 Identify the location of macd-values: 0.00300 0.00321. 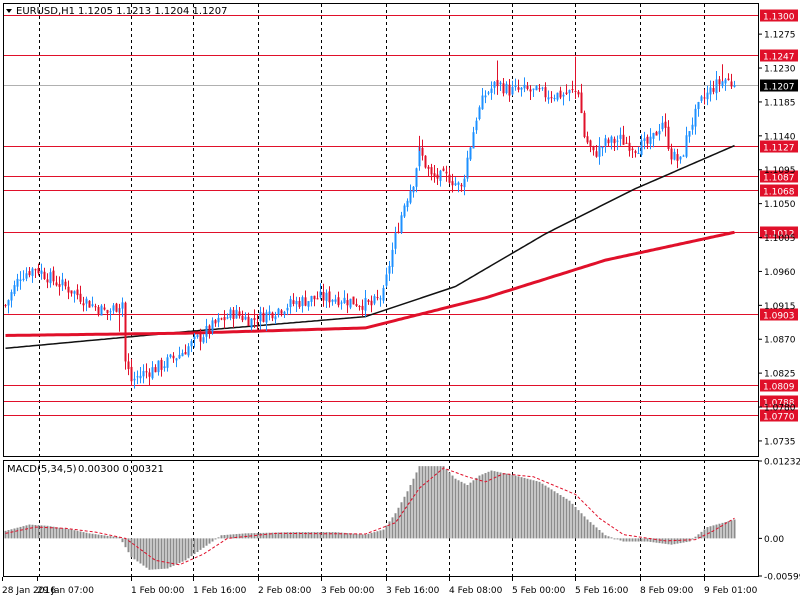
(121, 469).